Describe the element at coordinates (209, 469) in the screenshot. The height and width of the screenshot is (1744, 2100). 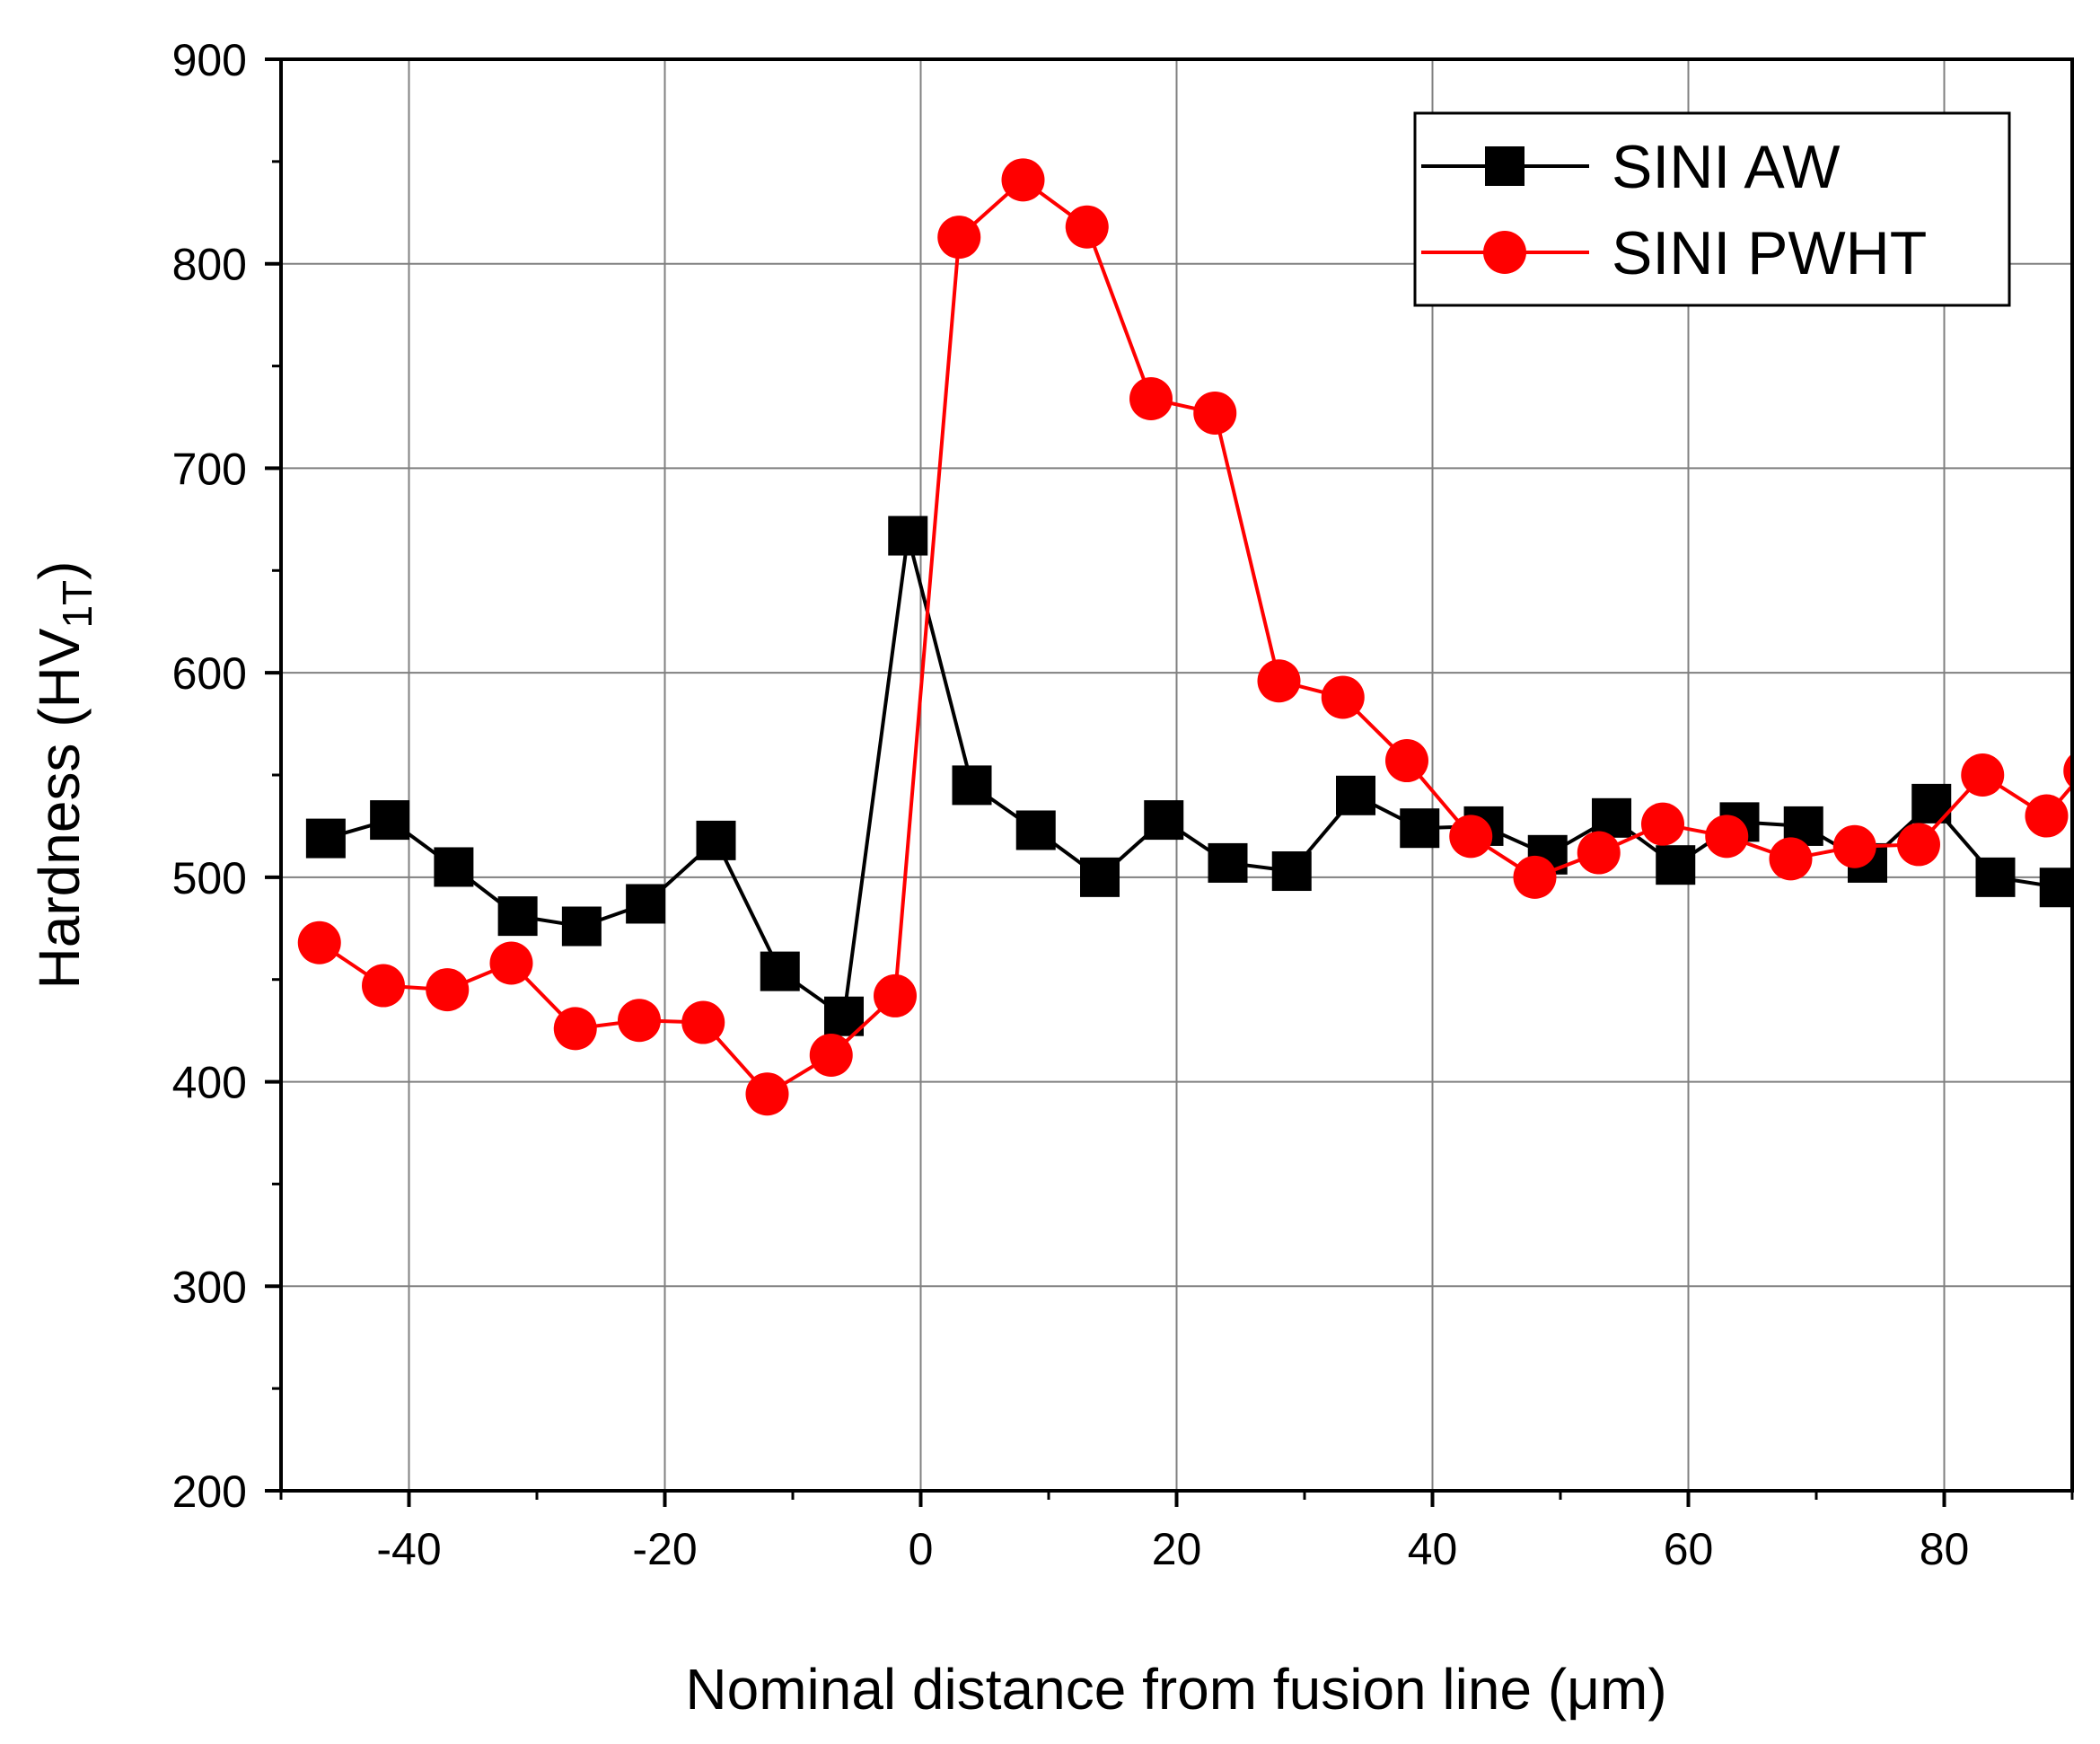
I see `y-tick-label: 700` at that location.